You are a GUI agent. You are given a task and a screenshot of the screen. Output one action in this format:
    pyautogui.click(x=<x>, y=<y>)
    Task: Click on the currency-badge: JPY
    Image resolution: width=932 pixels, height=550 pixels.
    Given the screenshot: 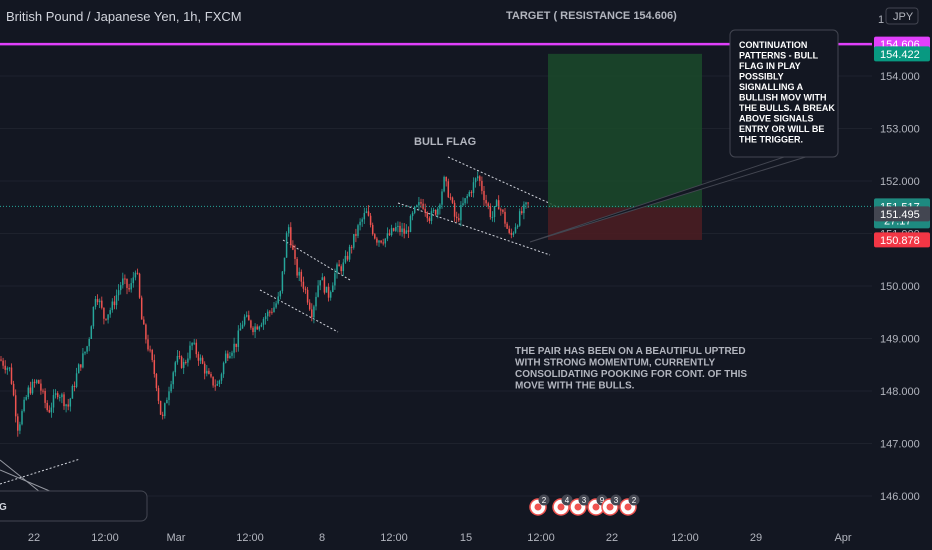 What is the action you would take?
    pyautogui.click(x=902, y=16)
    